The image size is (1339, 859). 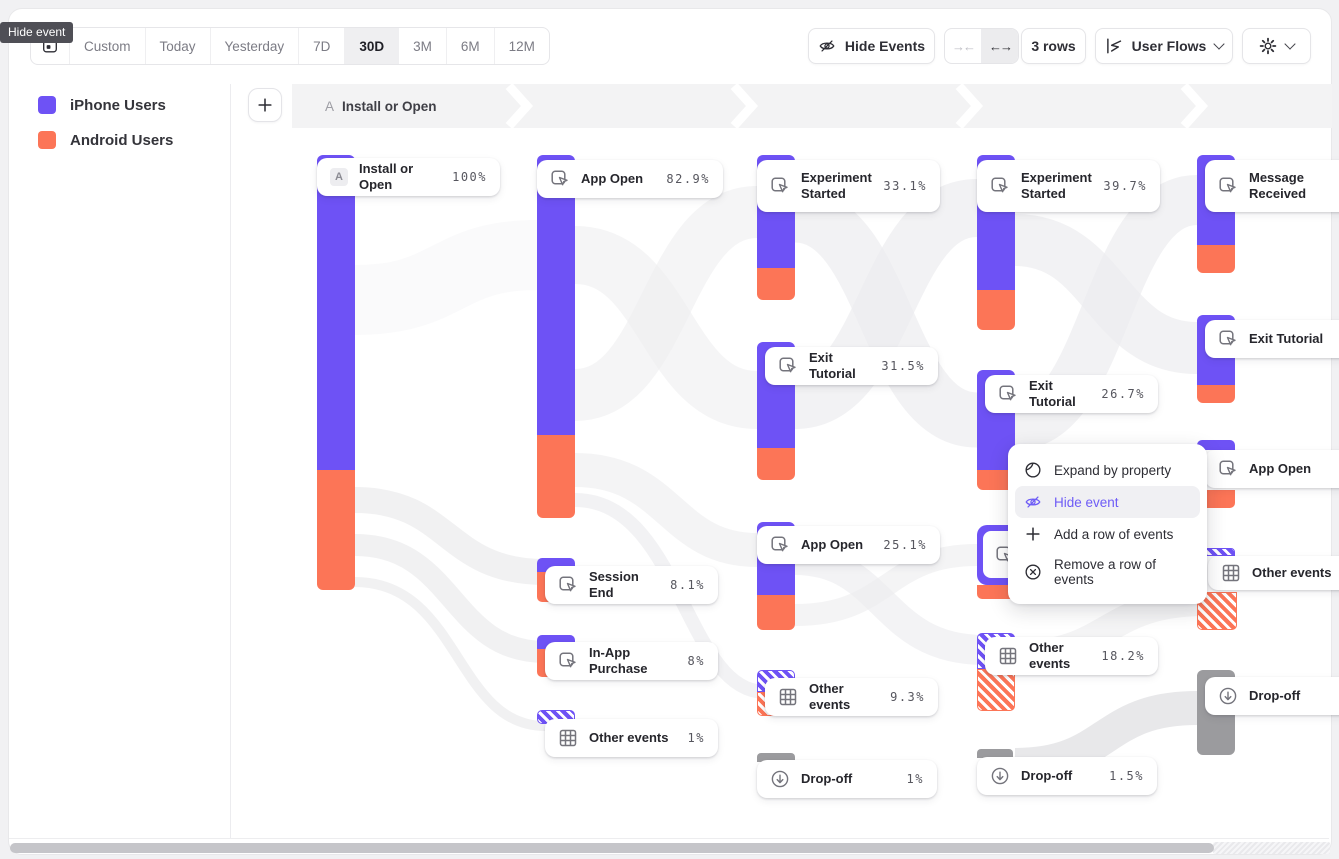 I want to click on flow-bar-appopen3-android, so click(x=776, y=612).